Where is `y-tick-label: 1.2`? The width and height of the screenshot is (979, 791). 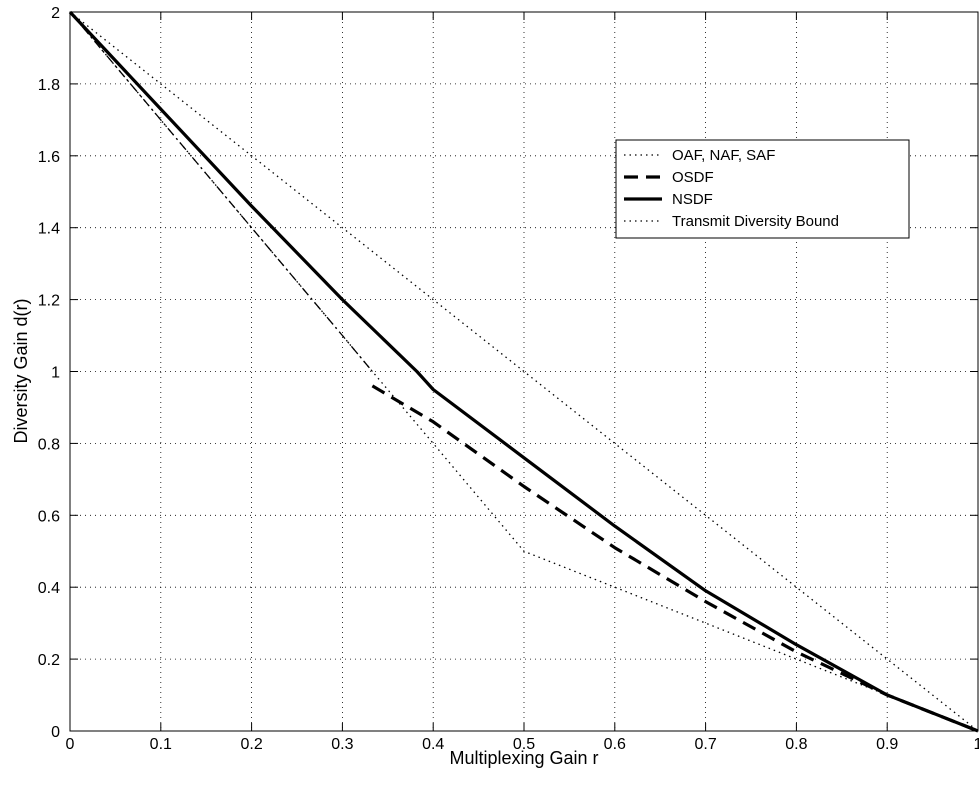
y-tick-label: 1.2 is located at coordinates (49, 301).